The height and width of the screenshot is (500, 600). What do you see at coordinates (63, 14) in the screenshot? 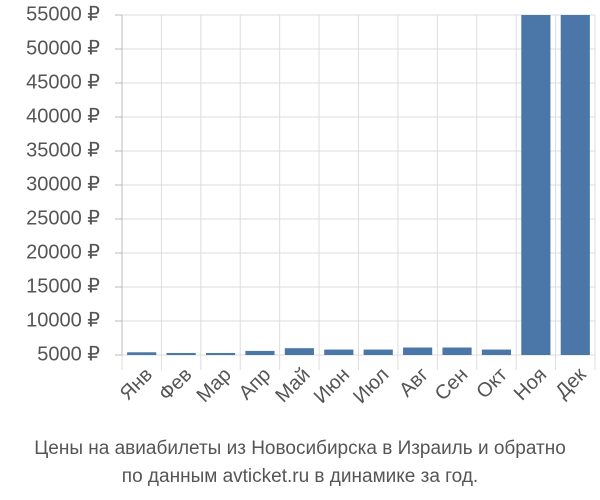
I see `y-tick-label: 55000 ₽` at bounding box center [63, 14].